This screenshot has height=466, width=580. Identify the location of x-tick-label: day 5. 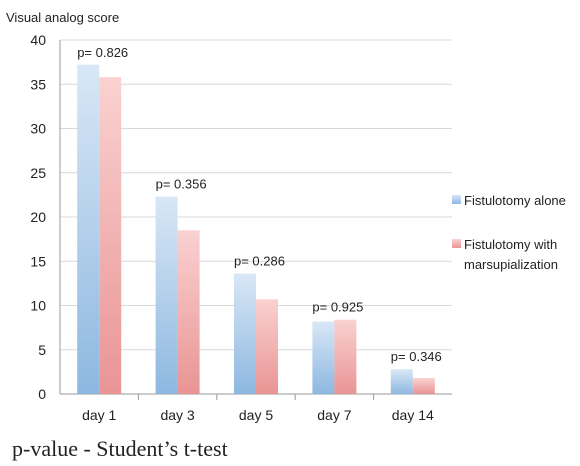
(256, 415).